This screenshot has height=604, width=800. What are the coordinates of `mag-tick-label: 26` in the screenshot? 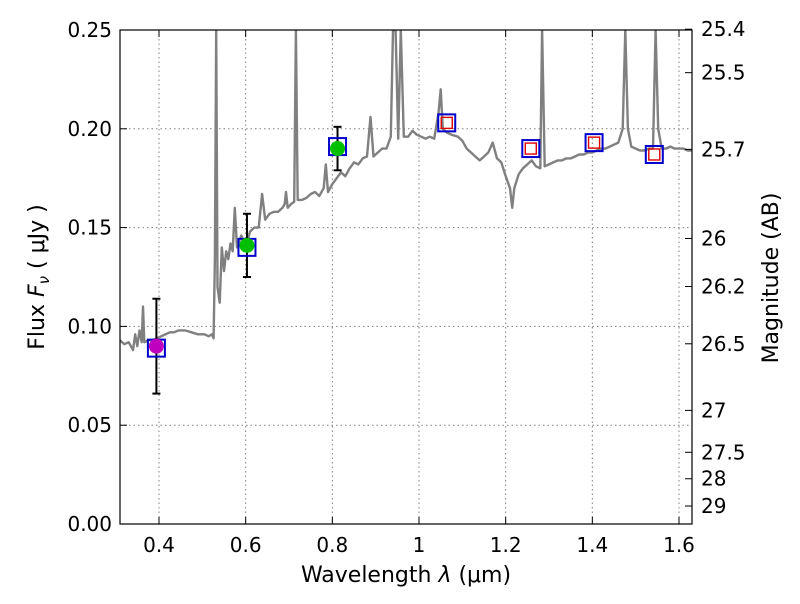 It's located at (713, 238).